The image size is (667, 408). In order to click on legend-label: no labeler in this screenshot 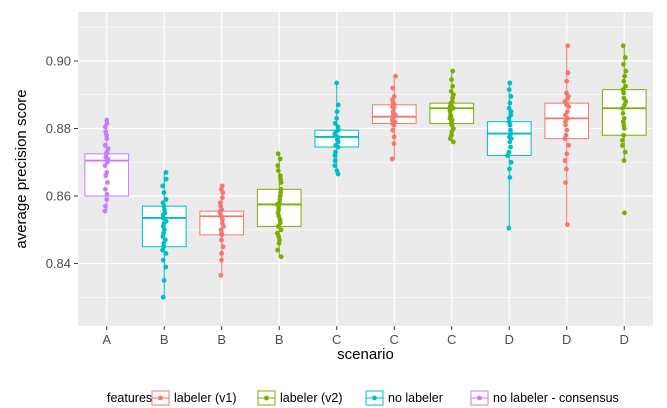, I will do `click(415, 398)`.